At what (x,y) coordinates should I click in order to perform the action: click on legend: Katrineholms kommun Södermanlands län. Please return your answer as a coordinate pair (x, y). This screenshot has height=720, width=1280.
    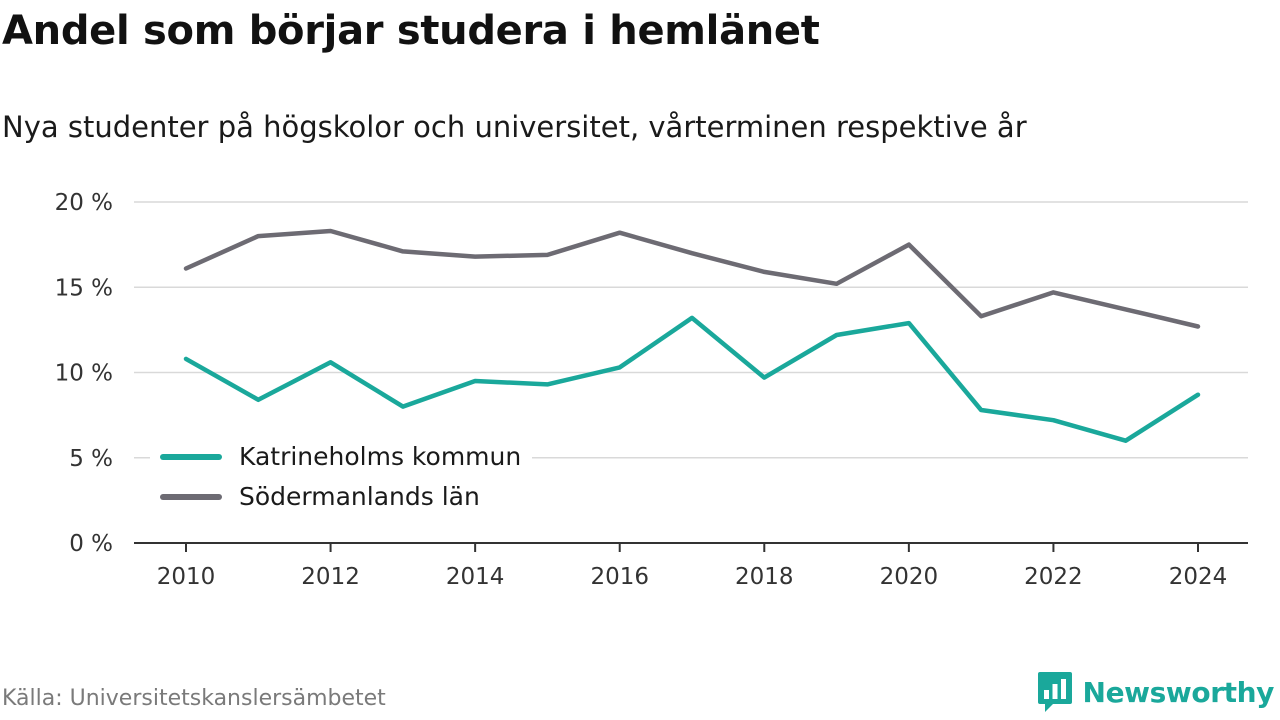
    Looking at the image, I should click on (341, 477).